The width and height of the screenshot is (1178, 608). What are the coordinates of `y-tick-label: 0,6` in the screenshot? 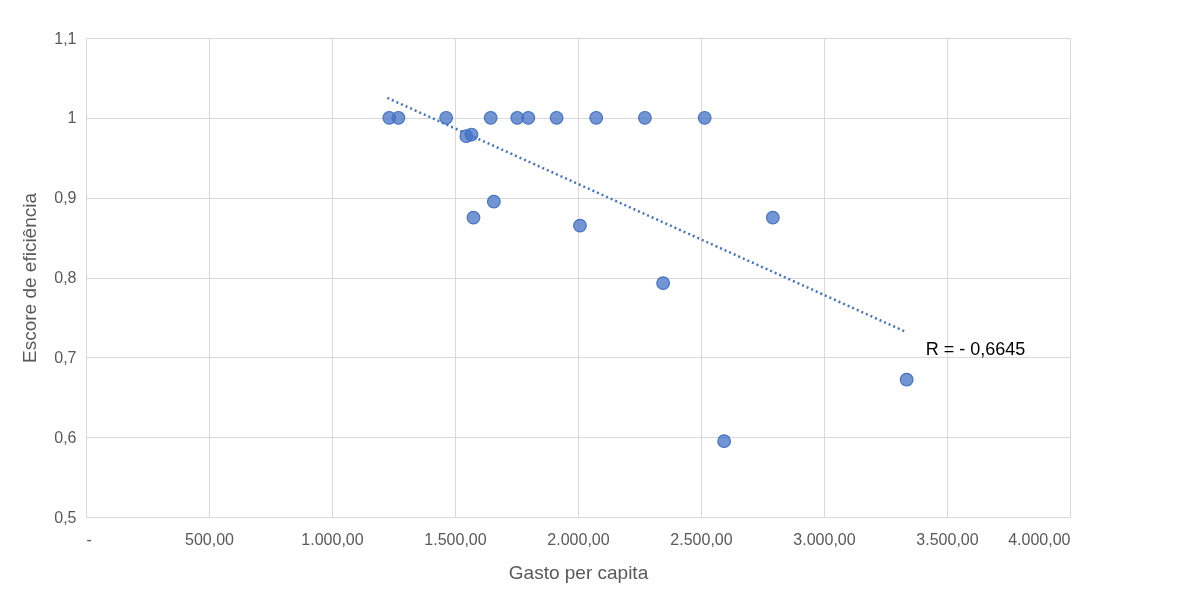 It's located at (65, 437).